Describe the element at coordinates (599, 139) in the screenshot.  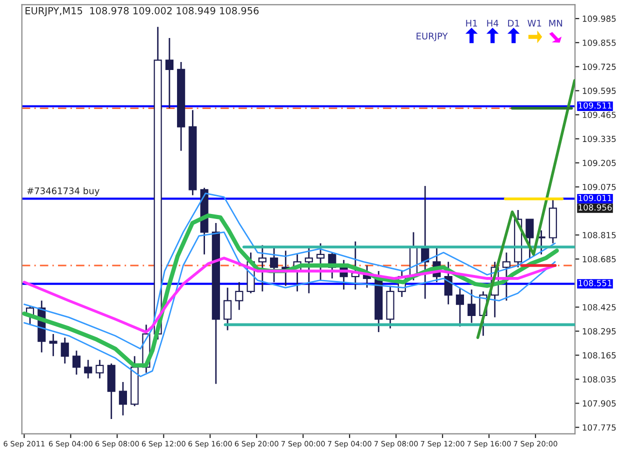
I see `y-tick-label: 109.335` at that location.